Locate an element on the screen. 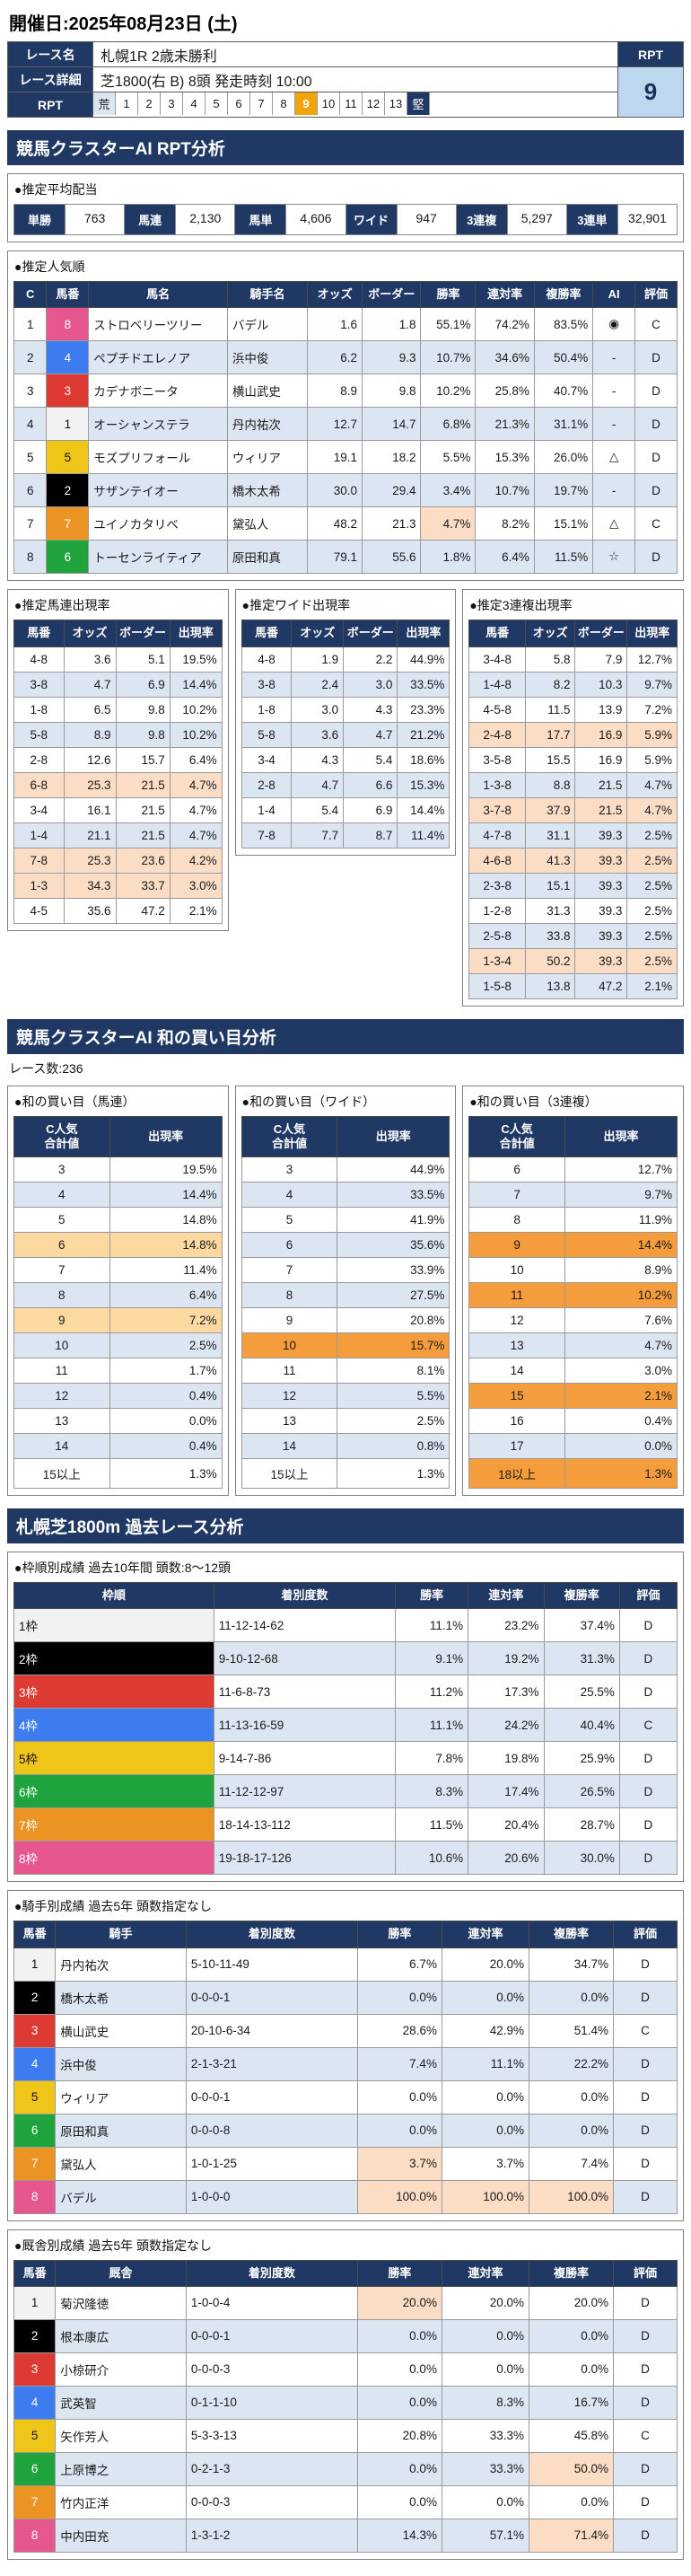 Image resolution: width=691 pixels, height=2576 pixels. cell: 19.5% is located at coordinates (196, 659).